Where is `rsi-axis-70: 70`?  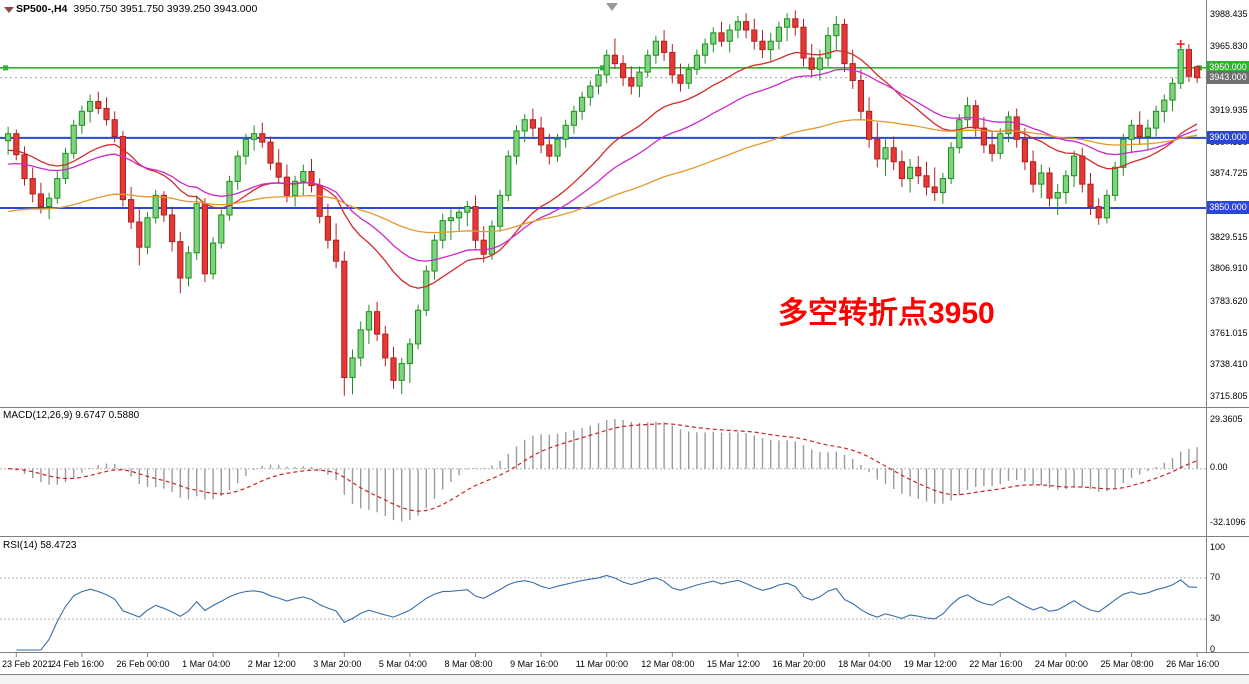 rsi-axis-70: 70 is located at coordinates (1215, 577).